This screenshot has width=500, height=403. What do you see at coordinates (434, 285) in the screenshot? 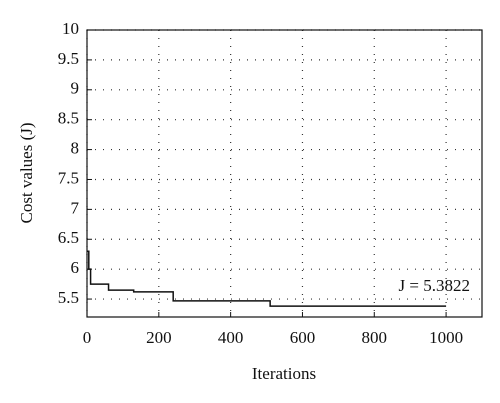
I see `annotation: J = 5.3822` at bounding box center [434, 285].